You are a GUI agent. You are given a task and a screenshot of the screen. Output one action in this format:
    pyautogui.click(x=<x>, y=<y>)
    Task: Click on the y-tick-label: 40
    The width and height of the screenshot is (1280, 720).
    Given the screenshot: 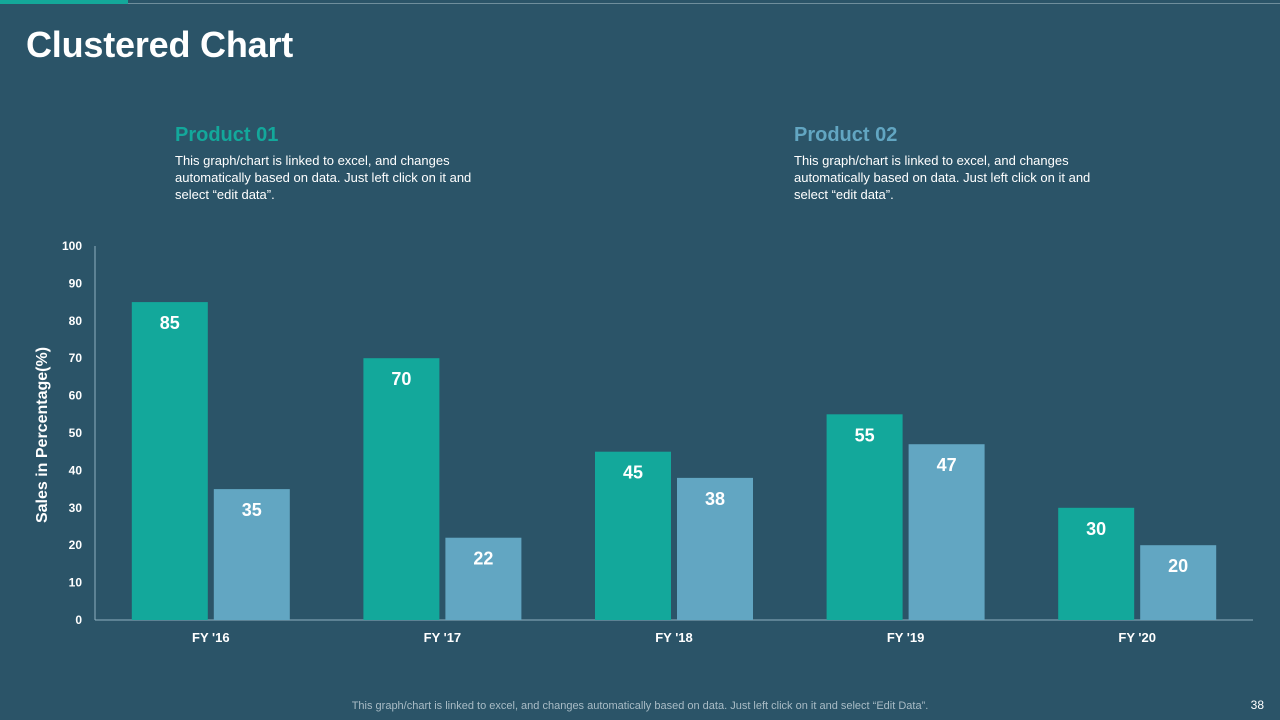 What is the action you would take?
    pyautogui.click(x=76, y=470)
    